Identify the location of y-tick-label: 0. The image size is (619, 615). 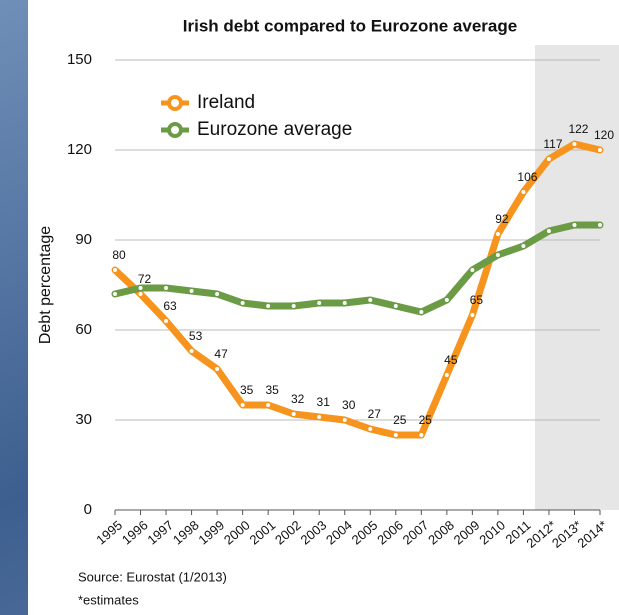
(88, 509).